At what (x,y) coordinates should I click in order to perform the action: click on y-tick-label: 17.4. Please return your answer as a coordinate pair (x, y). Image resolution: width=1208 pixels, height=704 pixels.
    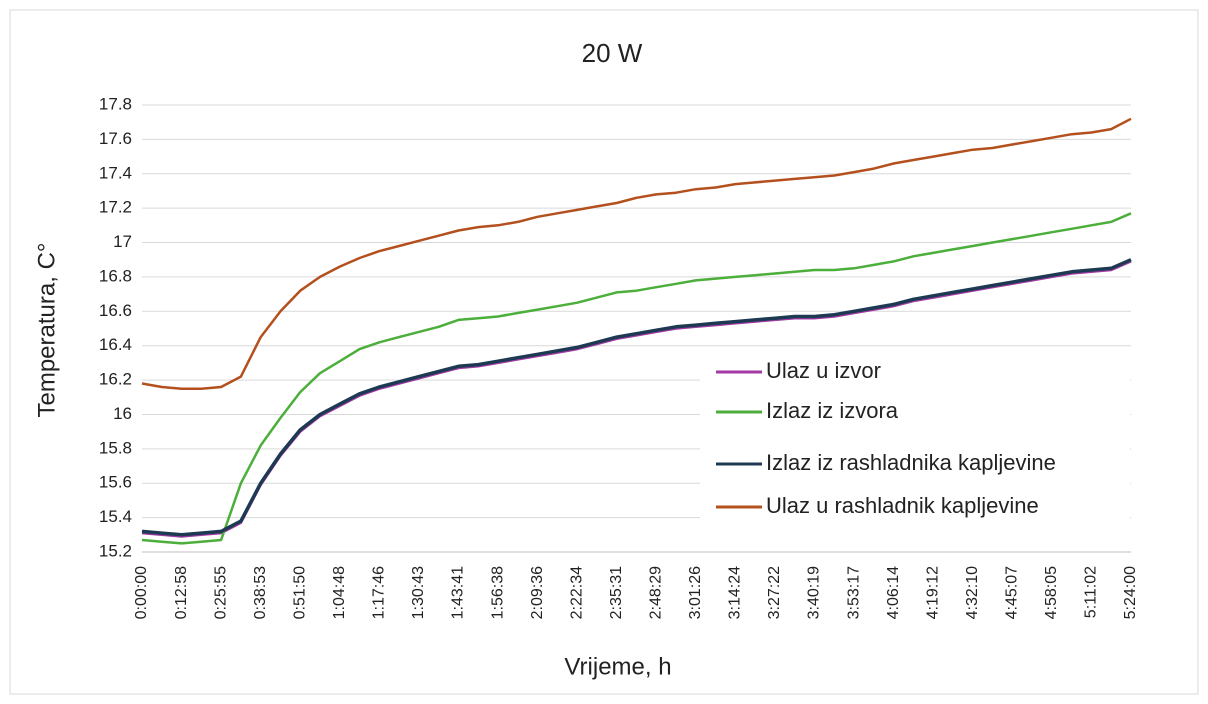
    Looking at the image, I should click on (115, 172).